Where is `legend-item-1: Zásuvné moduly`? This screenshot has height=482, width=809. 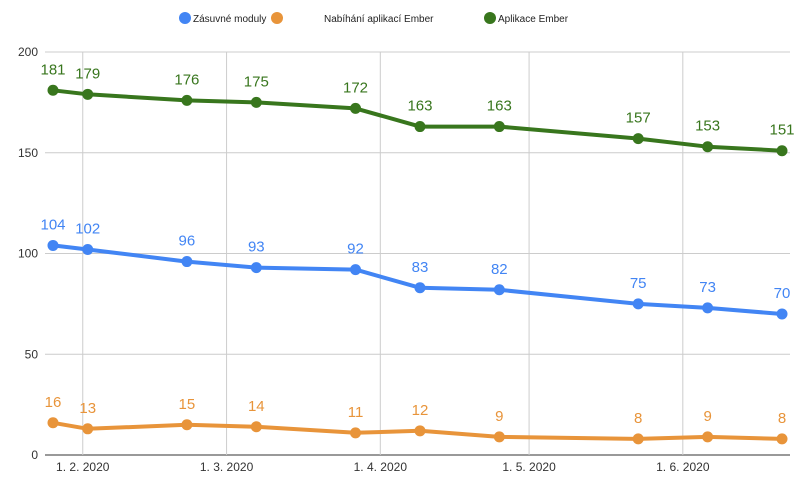
legend-item-1: Zásuvné moduly is located at coordinates (222, 18).